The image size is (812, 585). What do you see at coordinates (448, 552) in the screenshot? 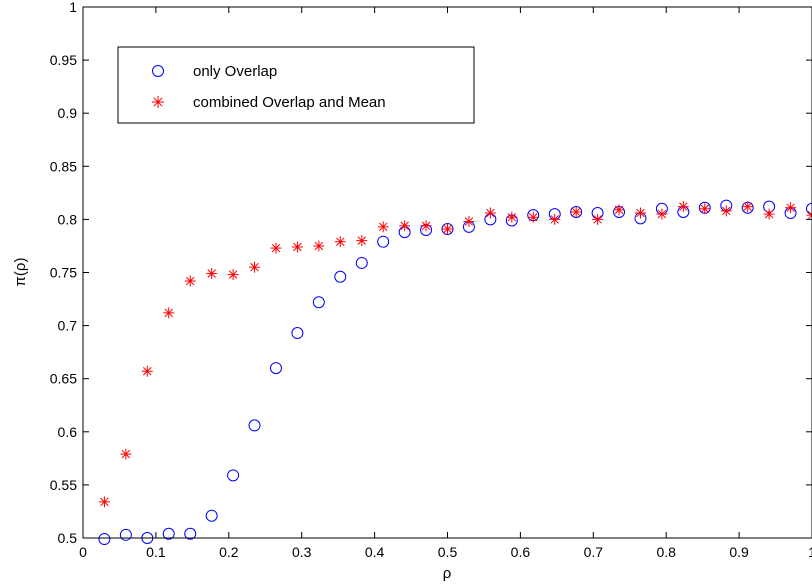
I see `x-tick-label: 0.5` at bounding box center [448, 552].